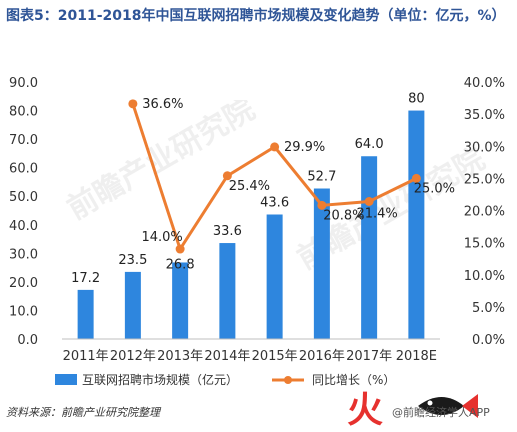  Describe the element at coordinates (86, 356) in the screenshot. I see `category-label: 2011年` at that location.